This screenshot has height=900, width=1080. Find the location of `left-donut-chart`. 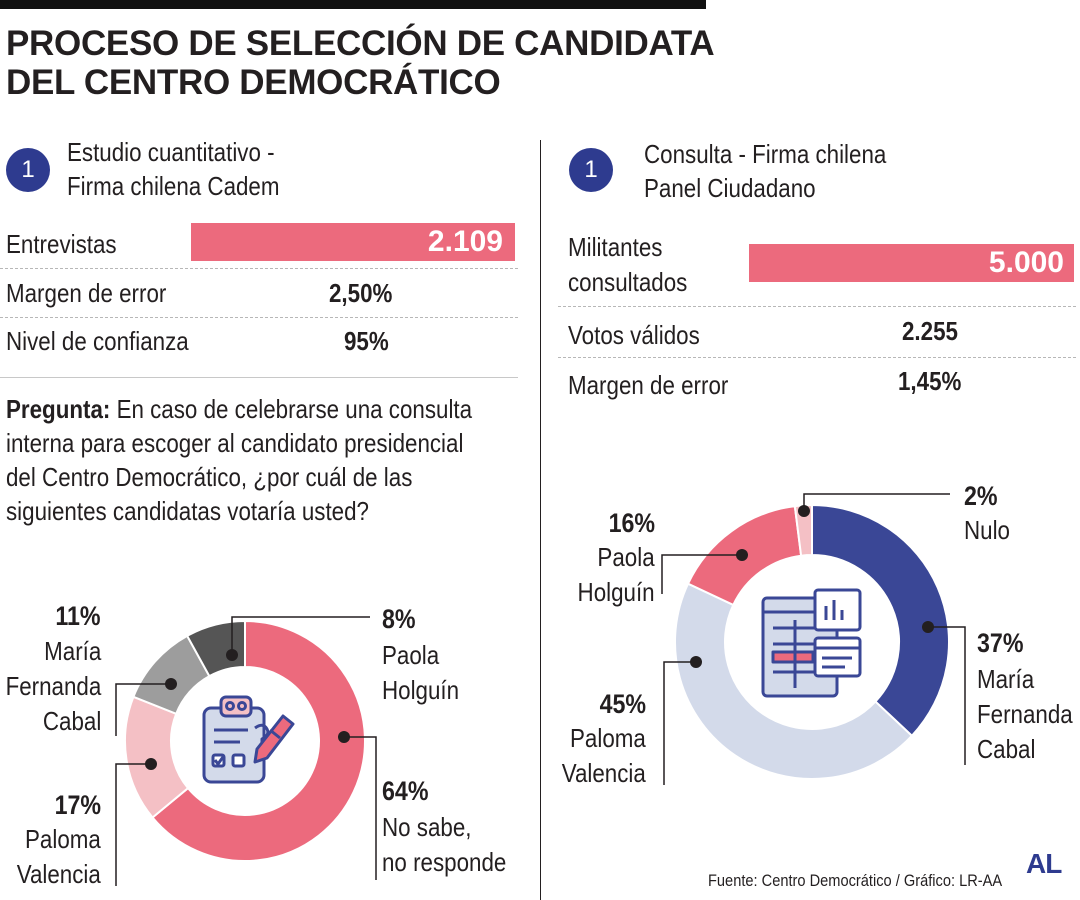

left-donut-chart is located at coordinates (246, 751).